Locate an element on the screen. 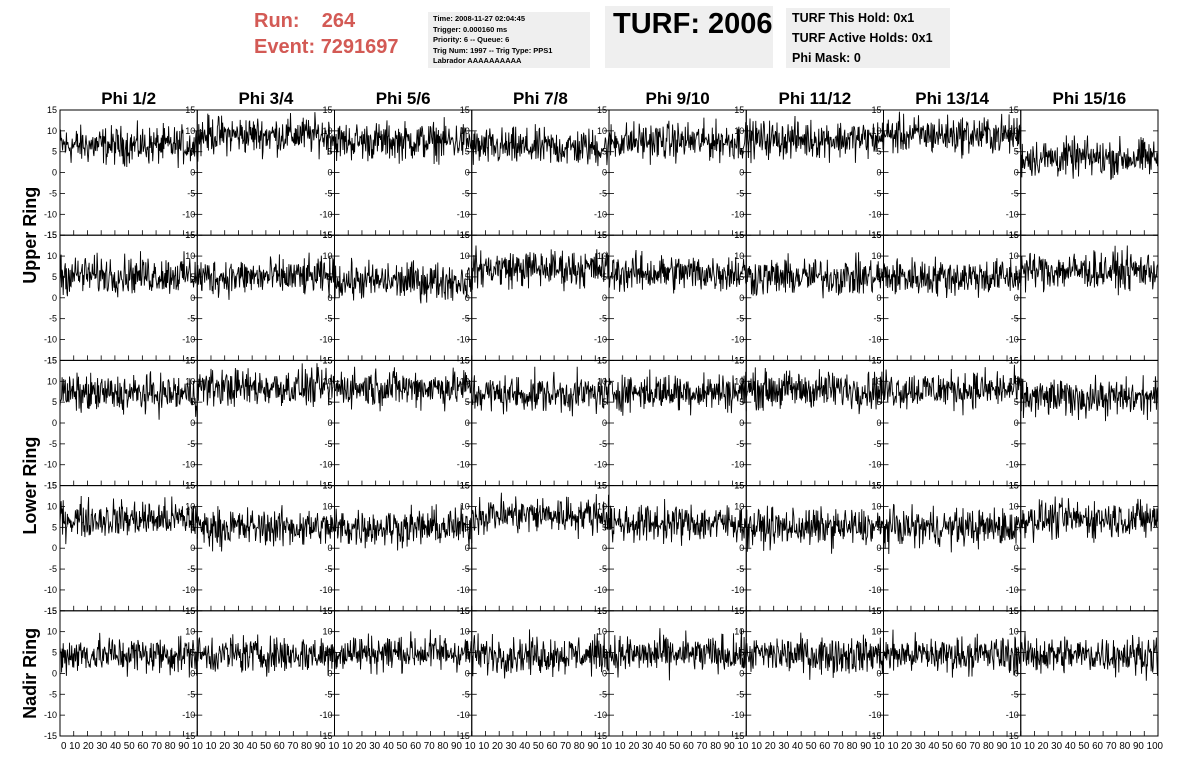  ring-label-3: Nadir Ring is located at coordinates (30, 673).